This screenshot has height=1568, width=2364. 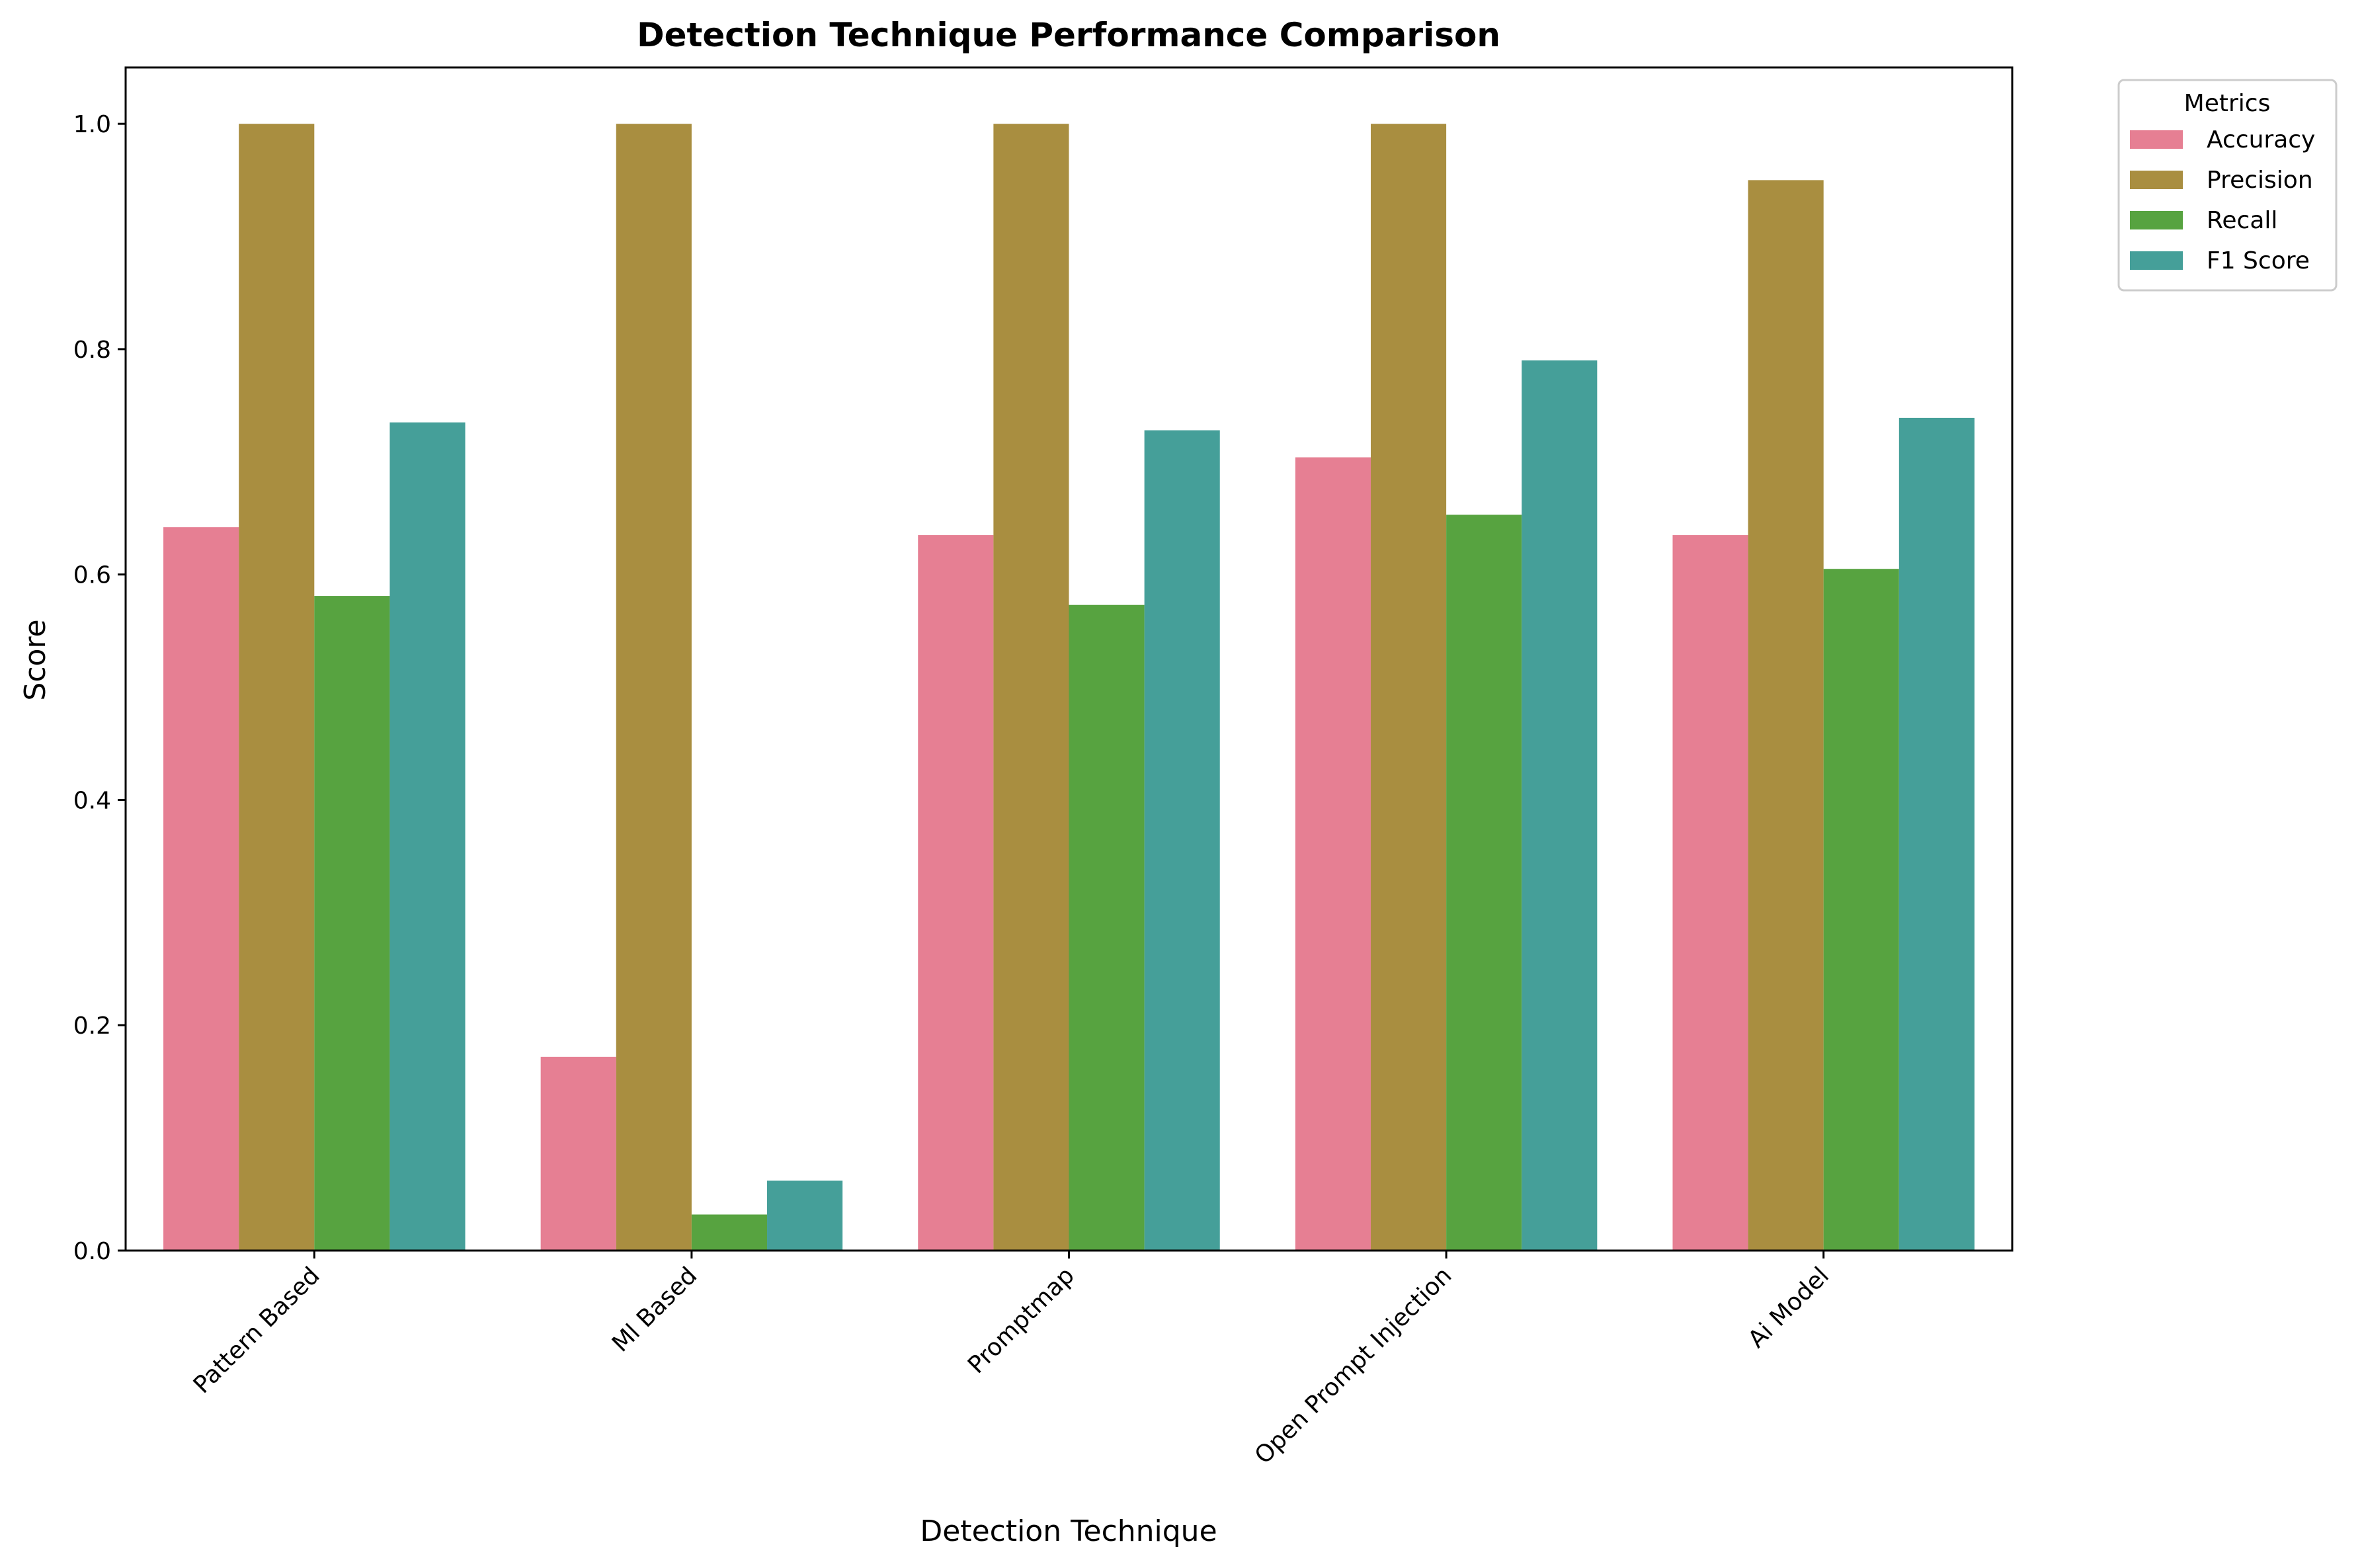 What do you see at coordinates (35, 659) in the screenshot?
I see `y-axis-label: Score` at bounding box center [35, 659].